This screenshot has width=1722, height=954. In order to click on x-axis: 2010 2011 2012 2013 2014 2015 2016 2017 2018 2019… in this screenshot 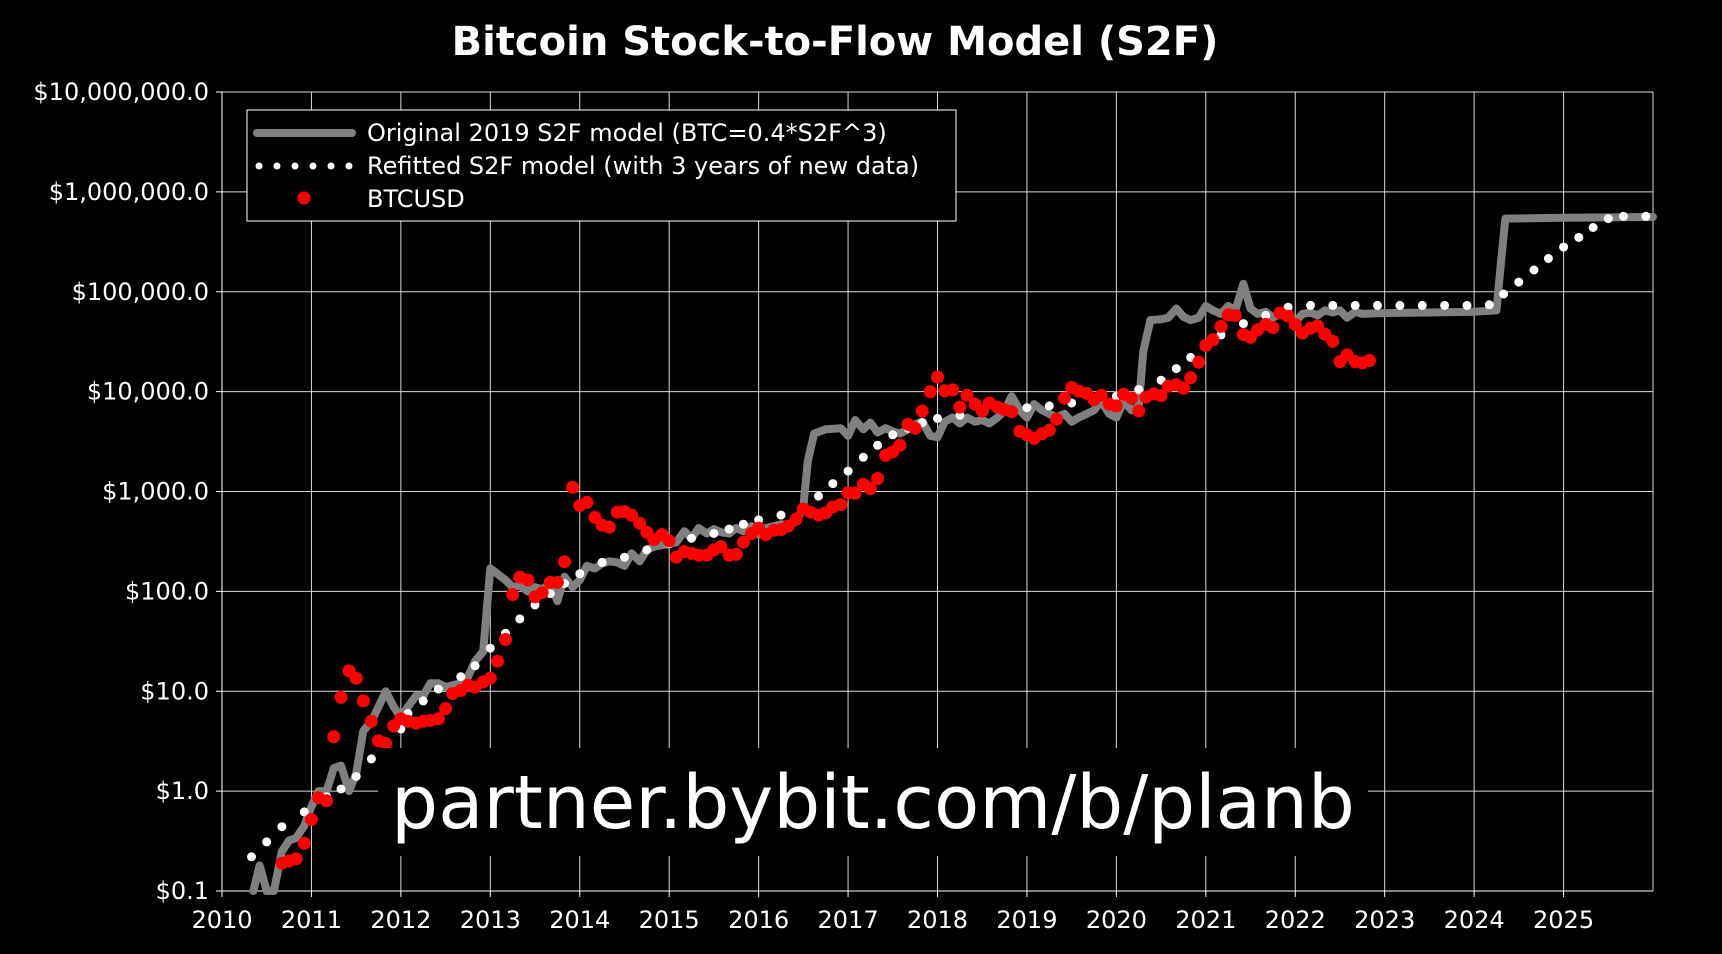, I will do `click(892, 912)`.